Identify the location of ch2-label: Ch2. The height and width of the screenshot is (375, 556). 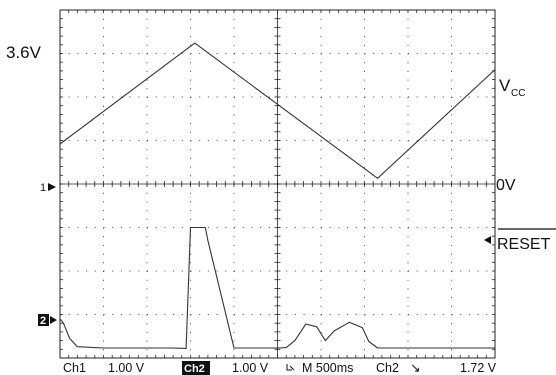
(194, 369).